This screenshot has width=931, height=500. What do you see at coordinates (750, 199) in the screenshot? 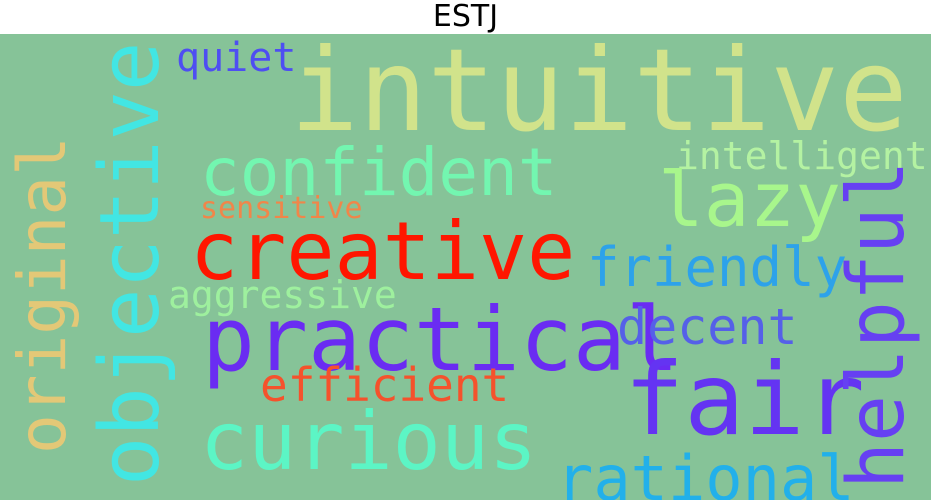
I see `word-lazy: lazy` at bounding box center [750, 199].